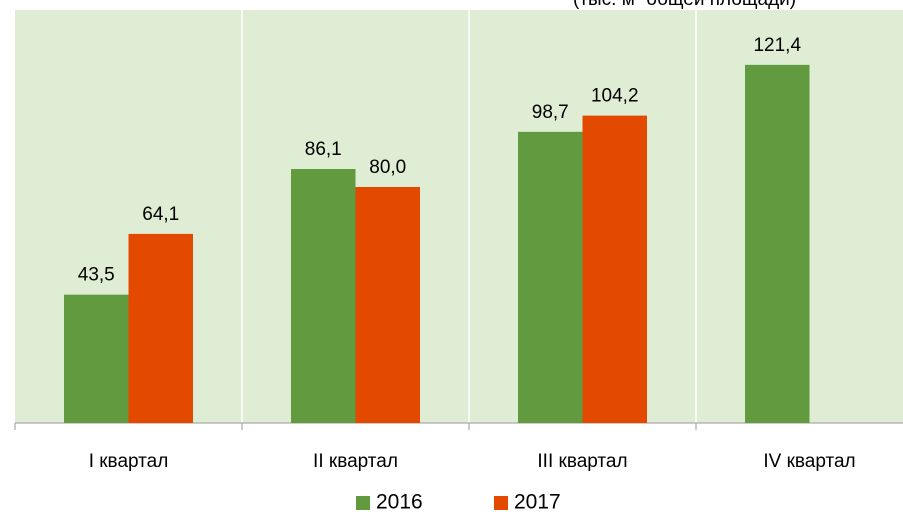 The height and width of the screenshot is (516, 903). What do you see at coordinates (537, 502) in the screenshot?
I see `legend-label: 2017` at bounding box center [537, 502].